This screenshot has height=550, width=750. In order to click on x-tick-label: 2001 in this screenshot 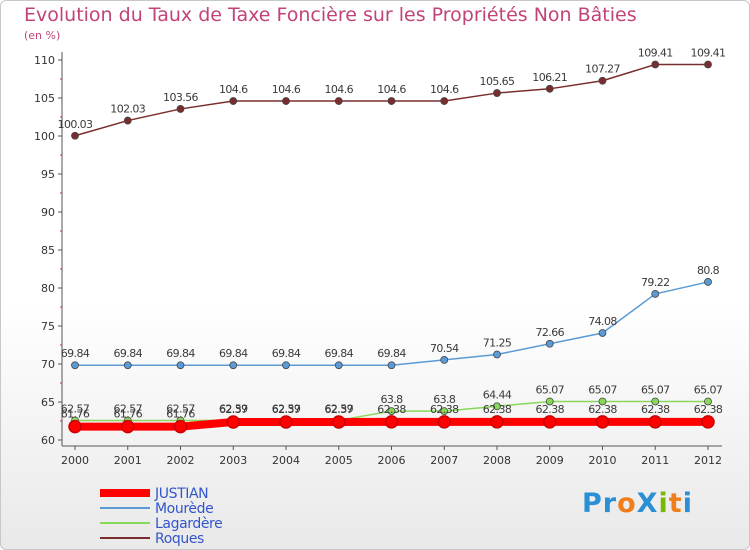, I will do `click(128, 460)`.